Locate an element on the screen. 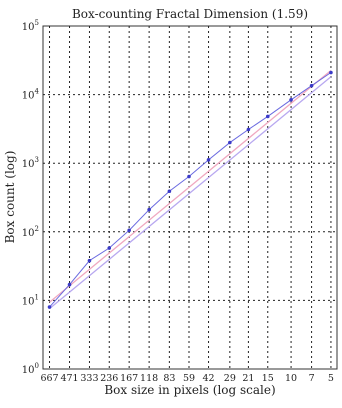 The image size is (342, 408). x-tick-label: 42 is located at coordinates (208, 378).